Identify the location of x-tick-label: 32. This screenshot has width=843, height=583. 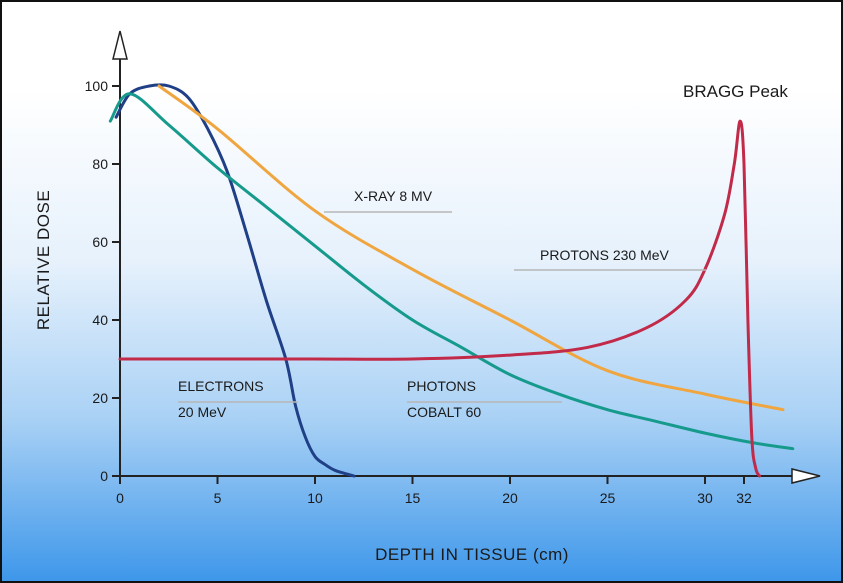
(744, 498).